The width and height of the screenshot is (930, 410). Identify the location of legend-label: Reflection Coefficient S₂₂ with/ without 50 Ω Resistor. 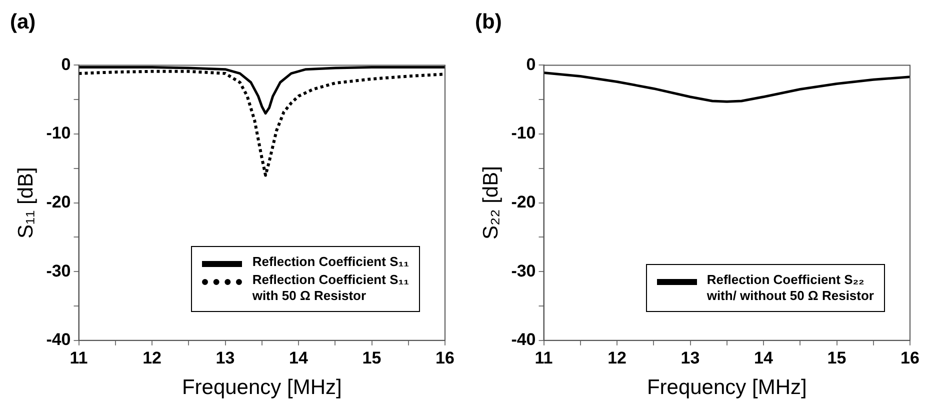
(790, 288).